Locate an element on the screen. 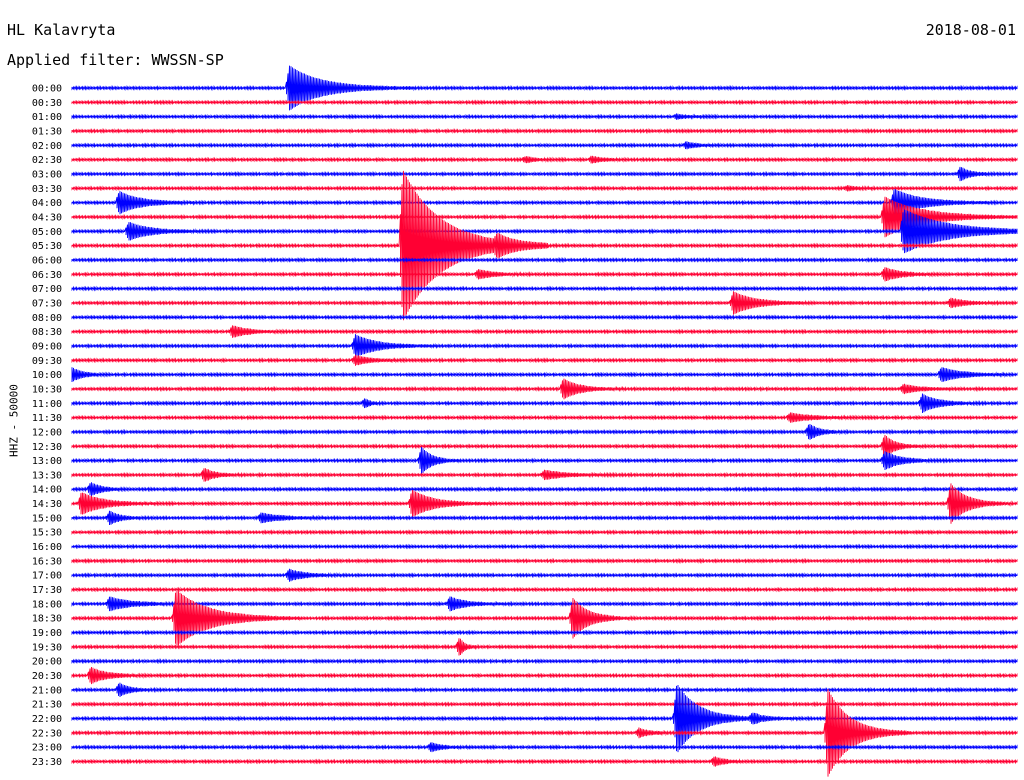 The image size is (1024, 780). row-time-label: 09:30 is located at coordinates (47, 361).